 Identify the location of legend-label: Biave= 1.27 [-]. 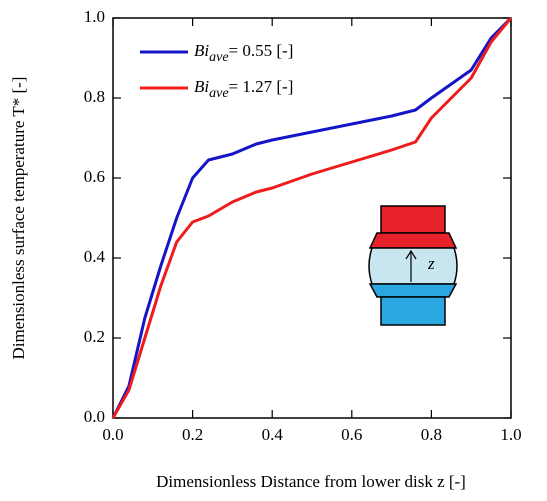
(243, 89).